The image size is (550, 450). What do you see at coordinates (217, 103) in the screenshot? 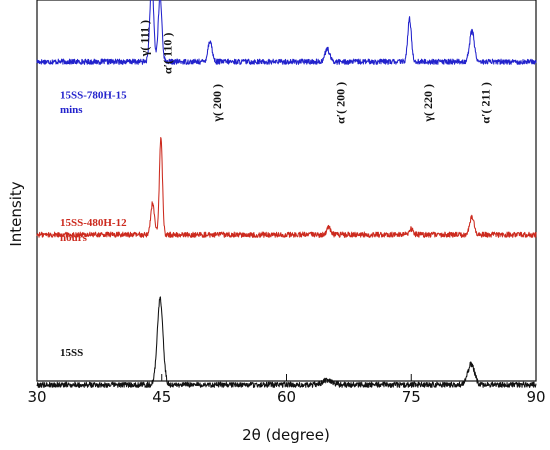
I see `peak-label-3: γ( 200 )` at bounding box center [217, 103].